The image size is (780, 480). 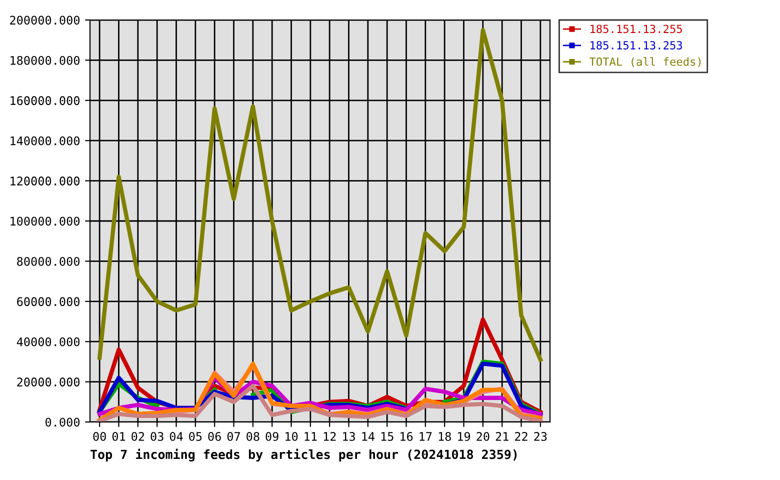 I want to click on x-tick-label: 17, so click(x=426, y=436).